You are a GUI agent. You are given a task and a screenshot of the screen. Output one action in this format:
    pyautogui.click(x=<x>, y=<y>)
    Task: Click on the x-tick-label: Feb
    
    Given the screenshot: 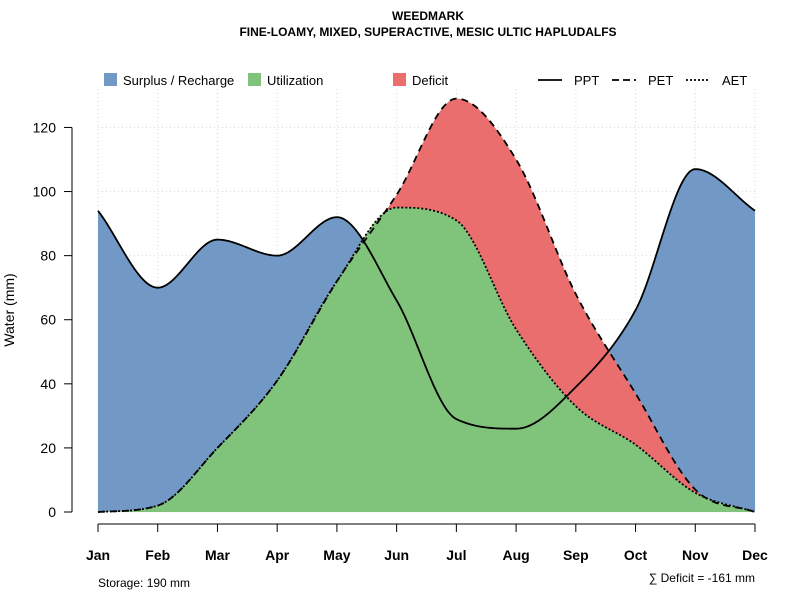 What is the action you would take?
    pyautogui.click(x=157, y=555)
    